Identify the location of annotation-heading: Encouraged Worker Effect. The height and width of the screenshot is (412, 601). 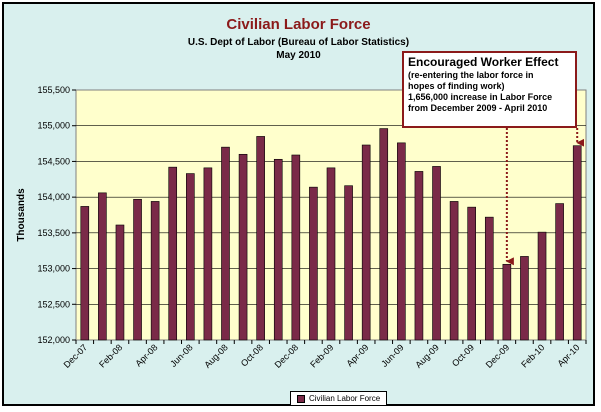
(483, 62).